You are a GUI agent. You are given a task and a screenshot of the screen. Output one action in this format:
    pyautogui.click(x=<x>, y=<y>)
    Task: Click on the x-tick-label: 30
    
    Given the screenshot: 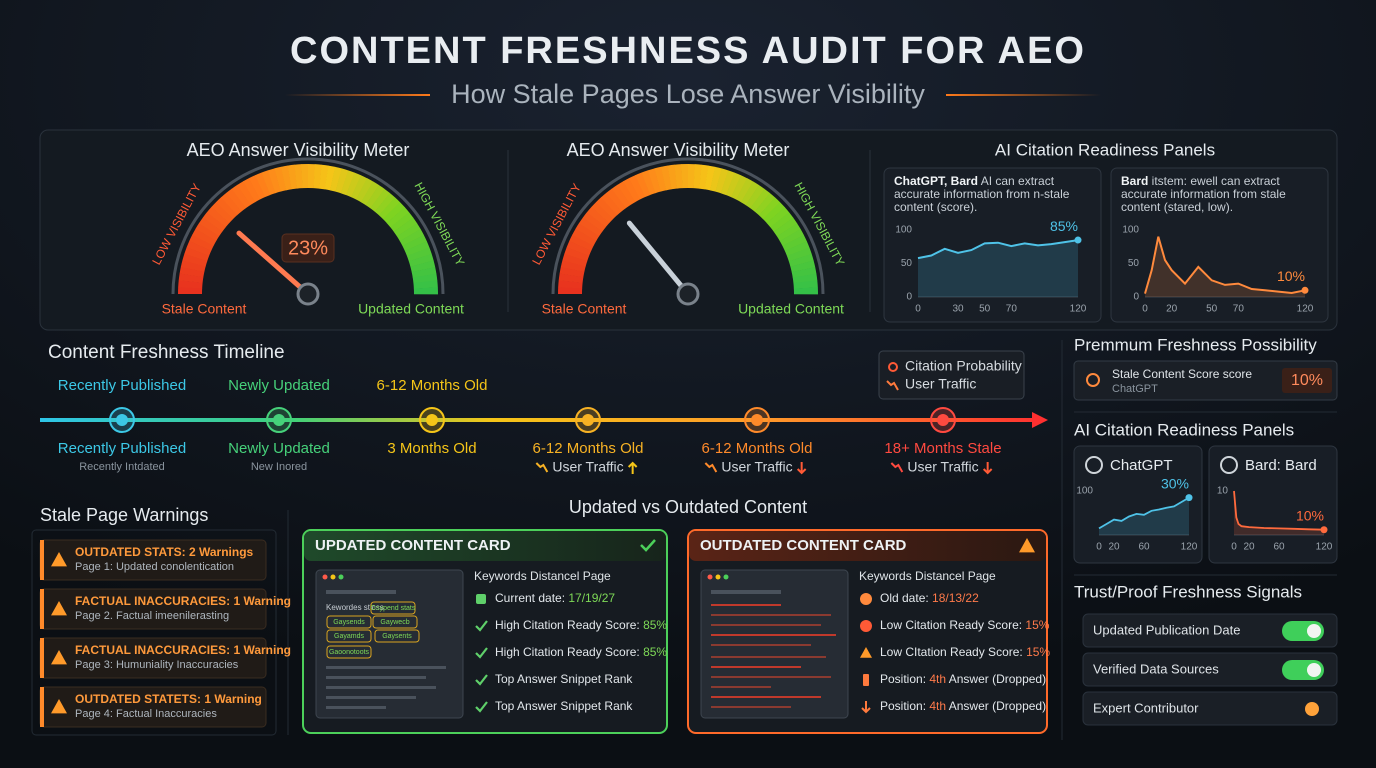 What is the action you would take?
    pyautogui.click(x=958, y=309)
    